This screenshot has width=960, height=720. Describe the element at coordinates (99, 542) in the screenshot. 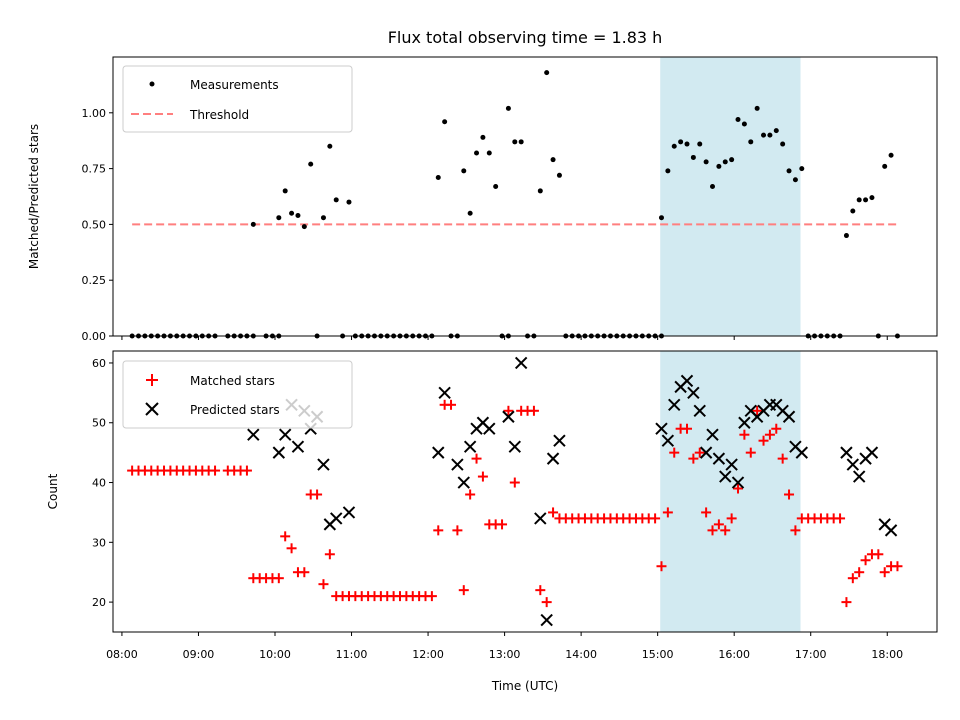

I see `y-tick-label: 30` at that location.